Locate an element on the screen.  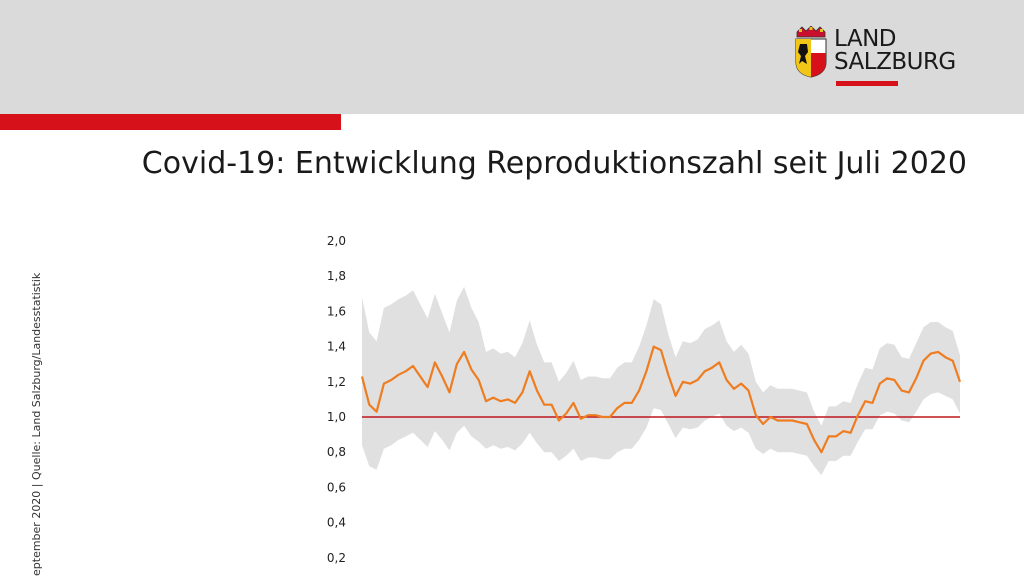
y-axis: 2,0 1,8 1,6 1,4 1,2 1,0 0,8 0,6 0,4 0,2 is located at coordinates (336, 399).